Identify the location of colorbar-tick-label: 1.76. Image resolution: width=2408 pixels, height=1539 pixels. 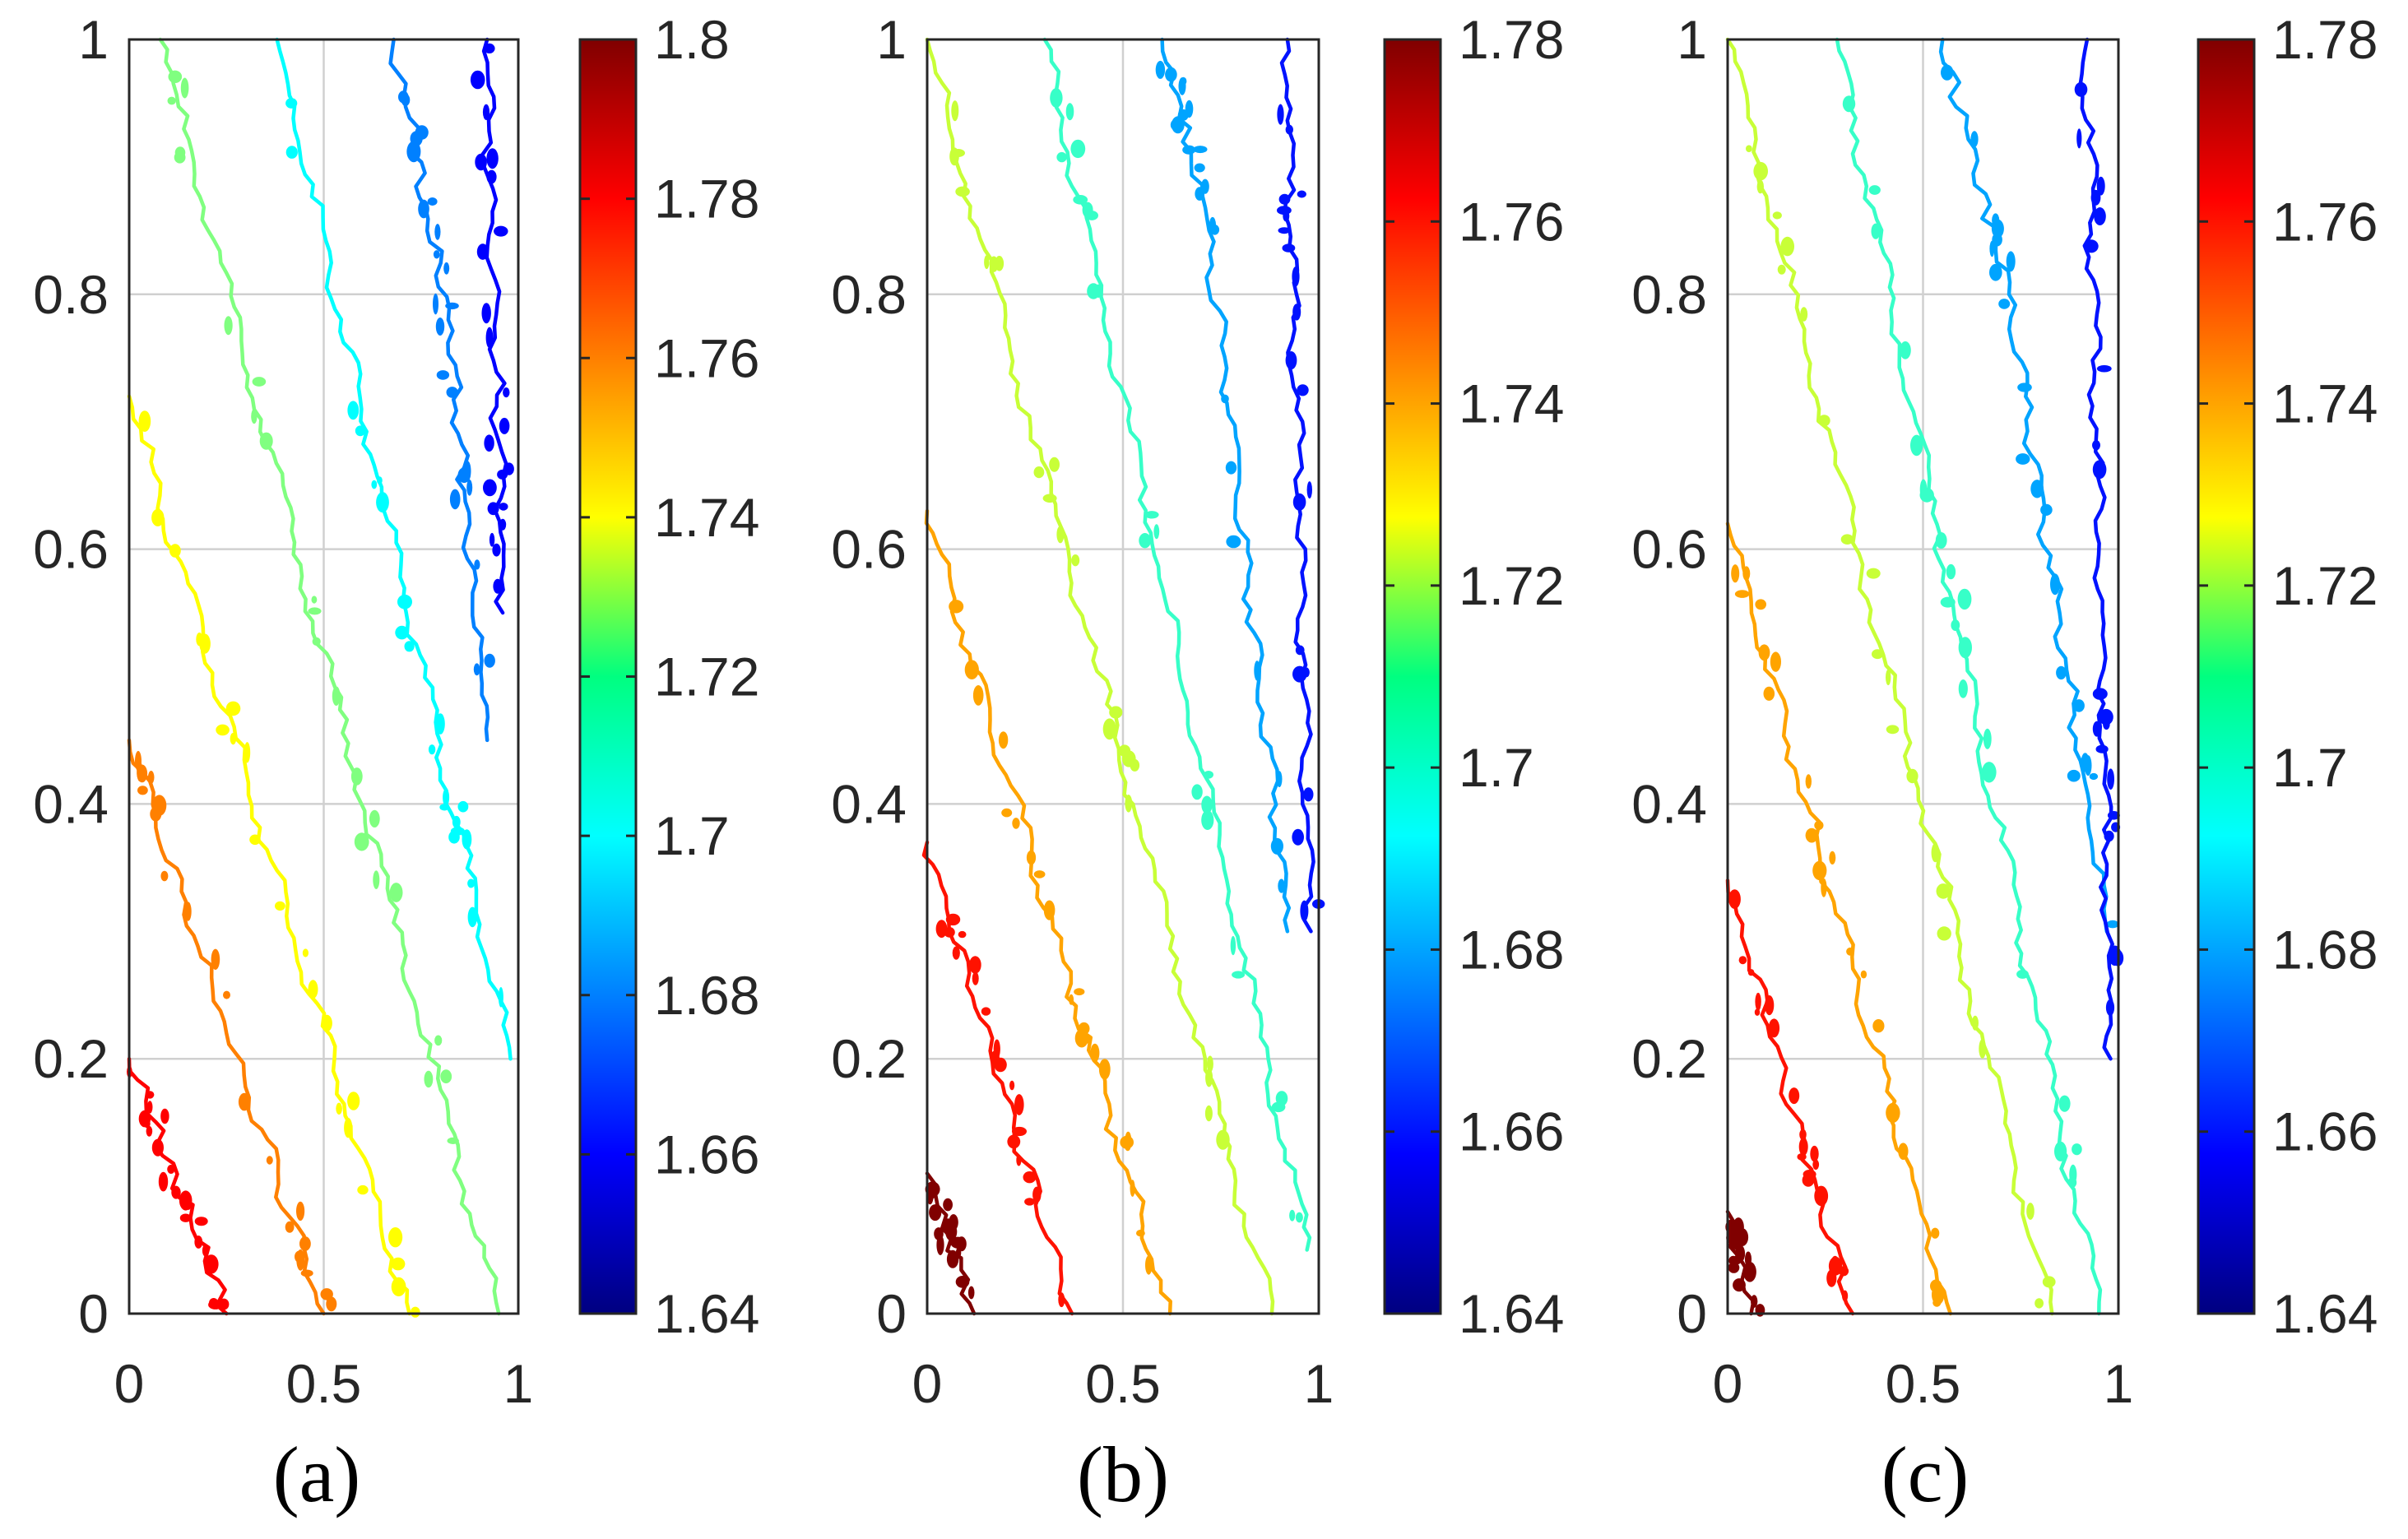
(707, 357).